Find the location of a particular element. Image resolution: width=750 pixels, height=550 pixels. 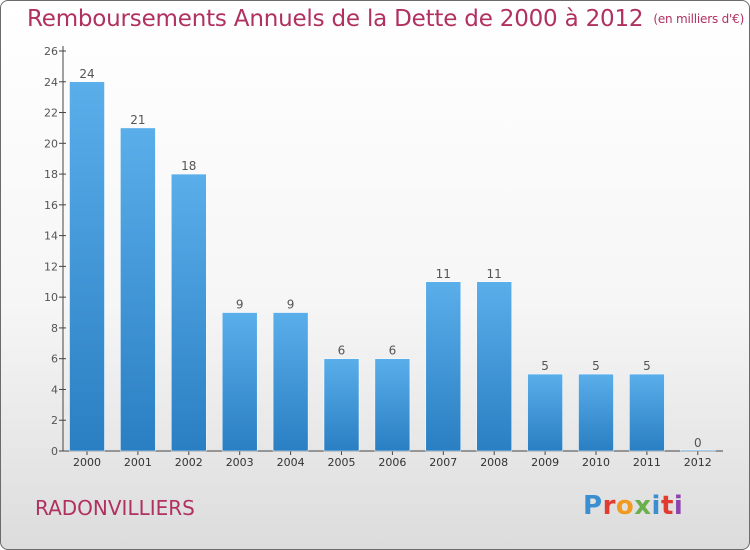

x-tick-label-2006: 2006 is located at coordinates (392, 462).